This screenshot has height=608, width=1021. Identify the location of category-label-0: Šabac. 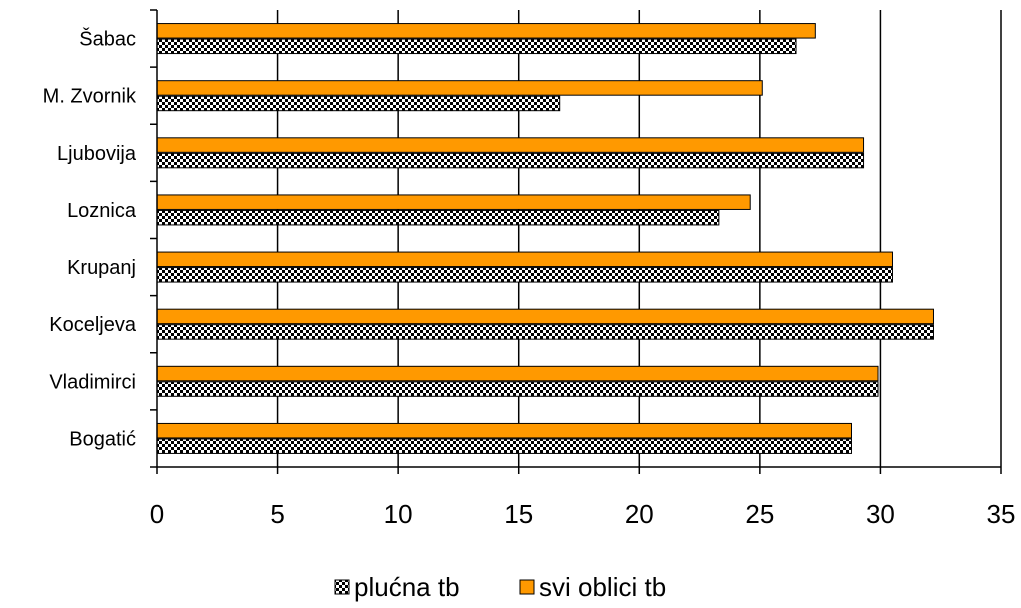
(107, 39).